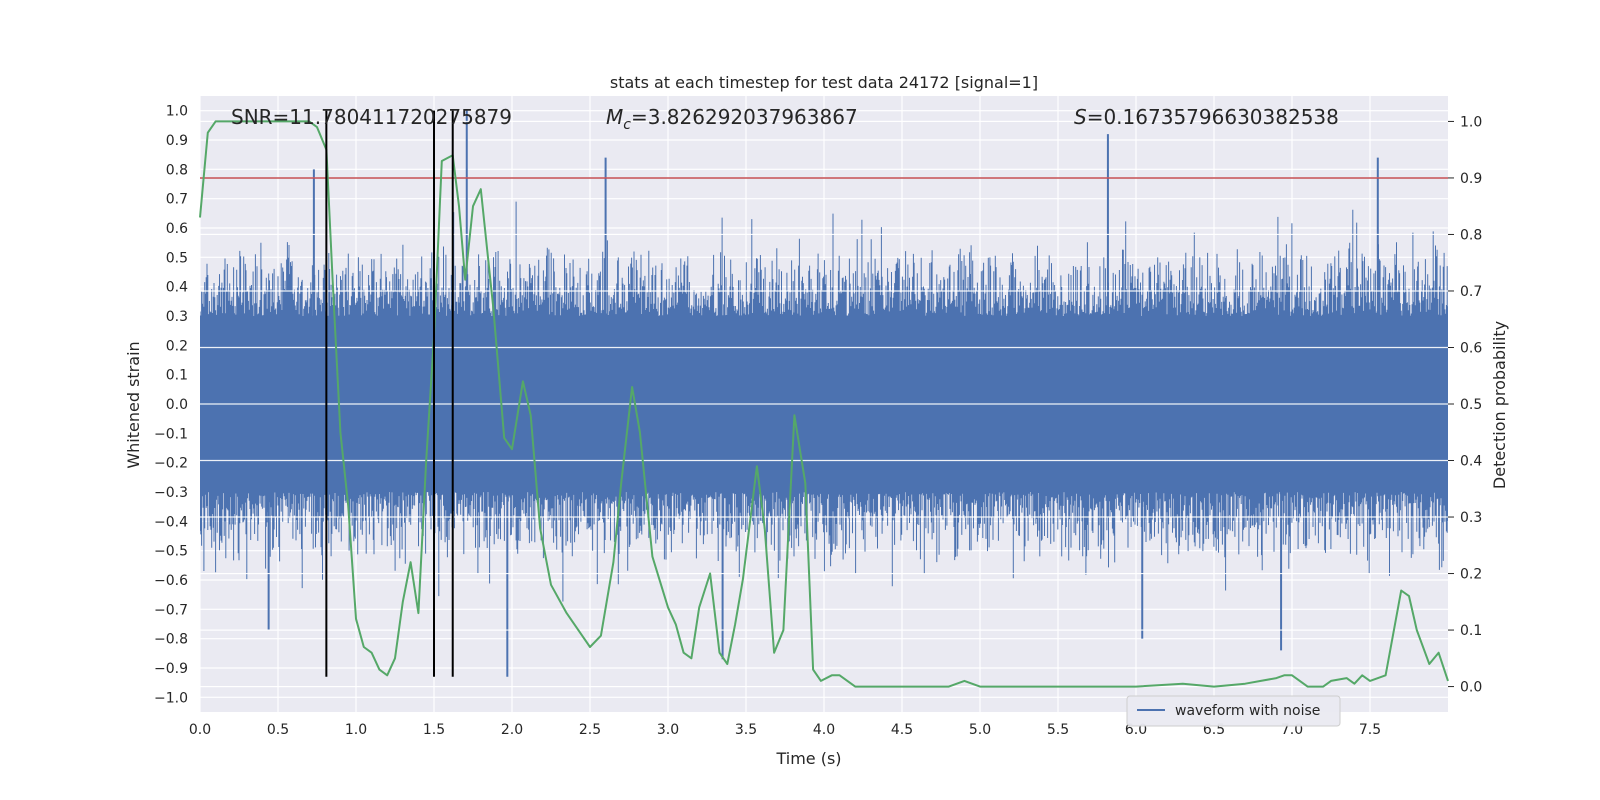 This screenshot has height=800, width=1600. I want to click on y-tick-label-left: 0.4, so click(177, 288).